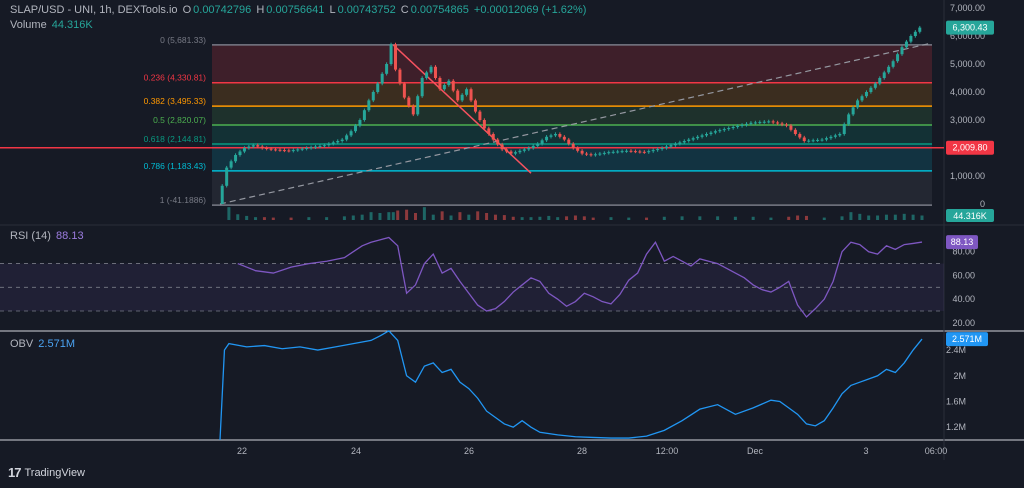 The width and height of the screenshot is (1024, 488). I want to click on obv-tick-label: 1.6M, so click(956, 401).